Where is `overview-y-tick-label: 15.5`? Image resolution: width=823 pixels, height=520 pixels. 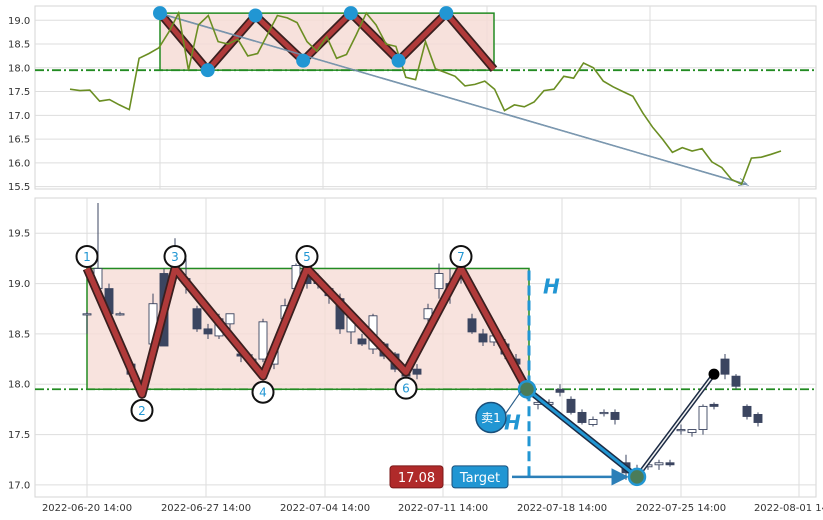 overview-y-tick-label: 15.5 is located at coordinates (19, 187).